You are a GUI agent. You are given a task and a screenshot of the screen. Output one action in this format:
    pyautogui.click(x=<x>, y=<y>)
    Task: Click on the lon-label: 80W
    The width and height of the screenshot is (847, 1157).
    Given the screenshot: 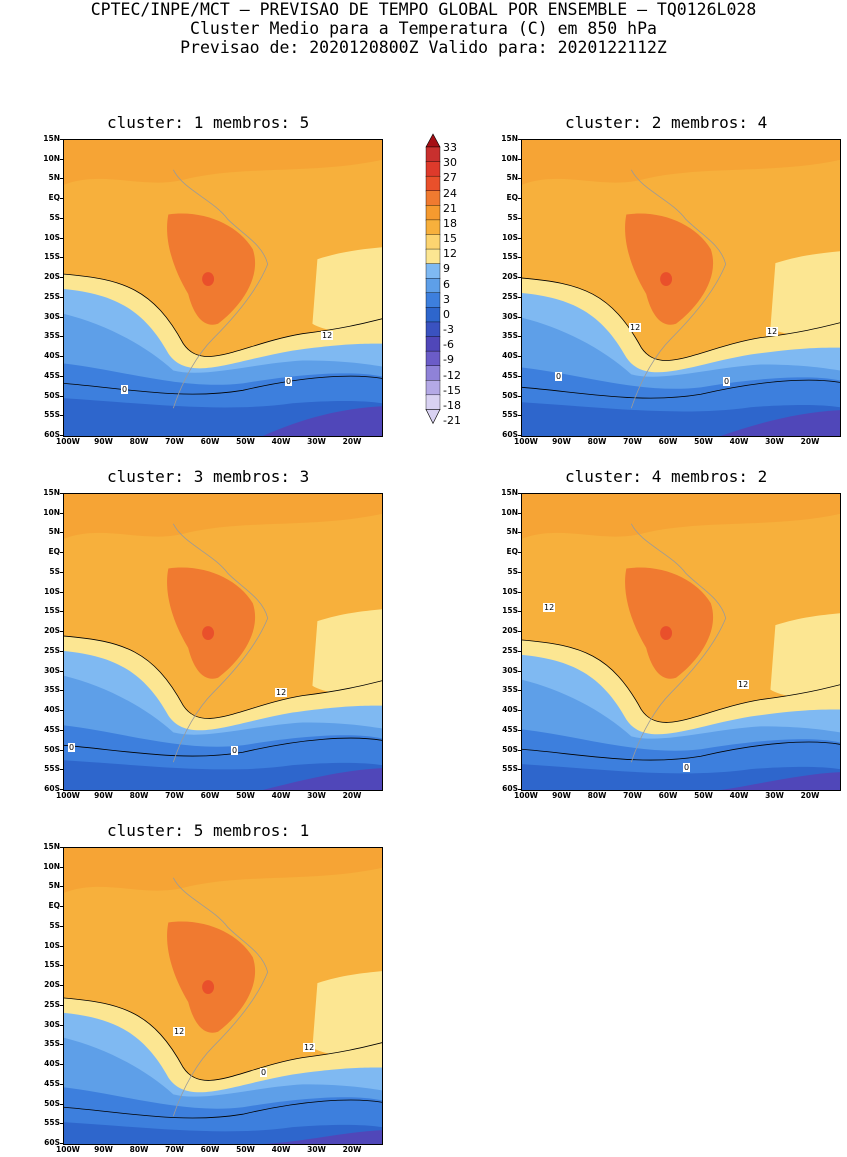 What is the action you would take?
    pyautogui.click(x=139, y=441)
    